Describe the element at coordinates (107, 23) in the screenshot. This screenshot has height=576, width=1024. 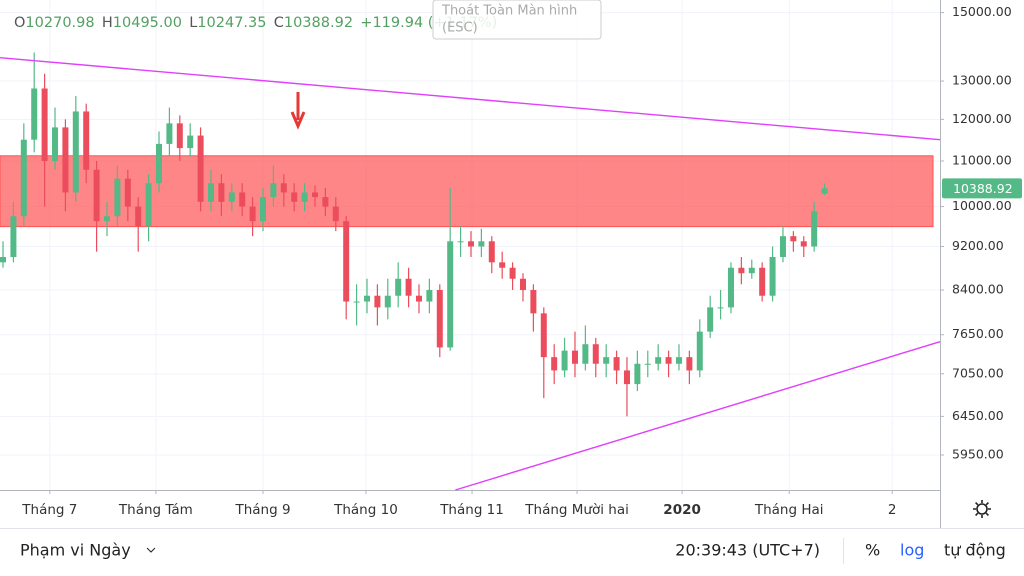
I see `ohlc-prefix: H` at that location.